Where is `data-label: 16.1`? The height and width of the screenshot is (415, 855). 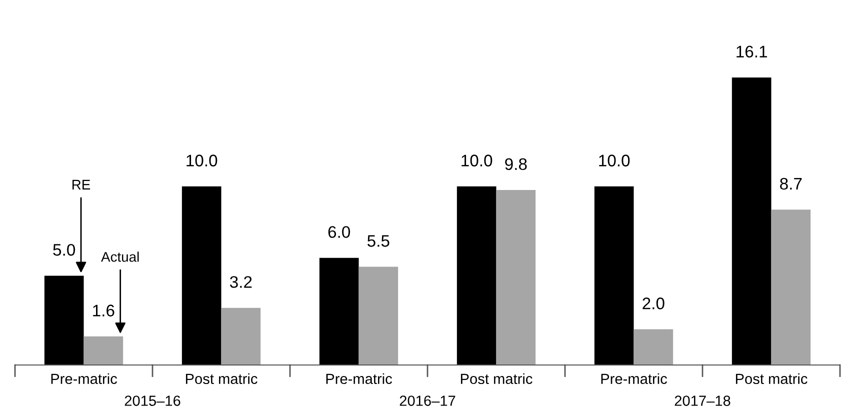
data-label: 16.1 is located at coordinates (751, 52).